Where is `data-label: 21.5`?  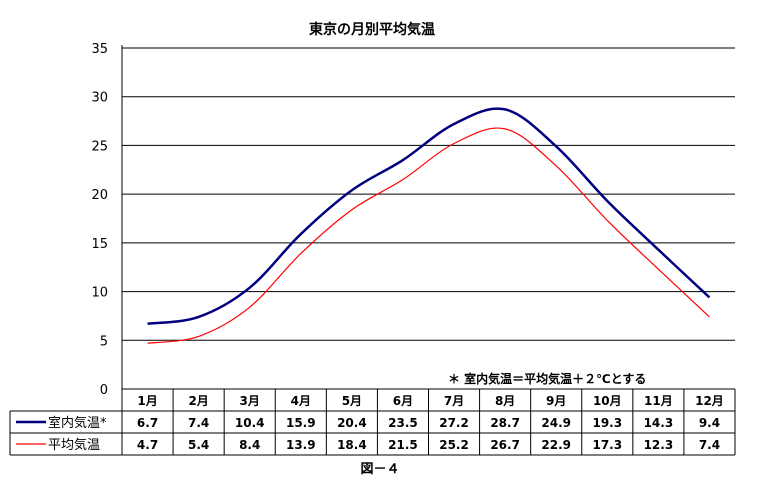 data-label: 21.5 is located at coordinates (403, 445).